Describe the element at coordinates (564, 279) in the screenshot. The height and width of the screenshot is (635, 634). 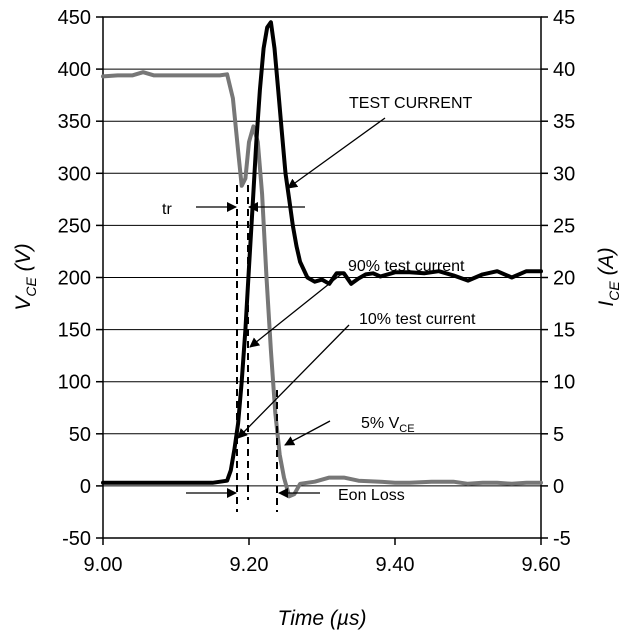
I see `right-tick-label: 20` at that location.